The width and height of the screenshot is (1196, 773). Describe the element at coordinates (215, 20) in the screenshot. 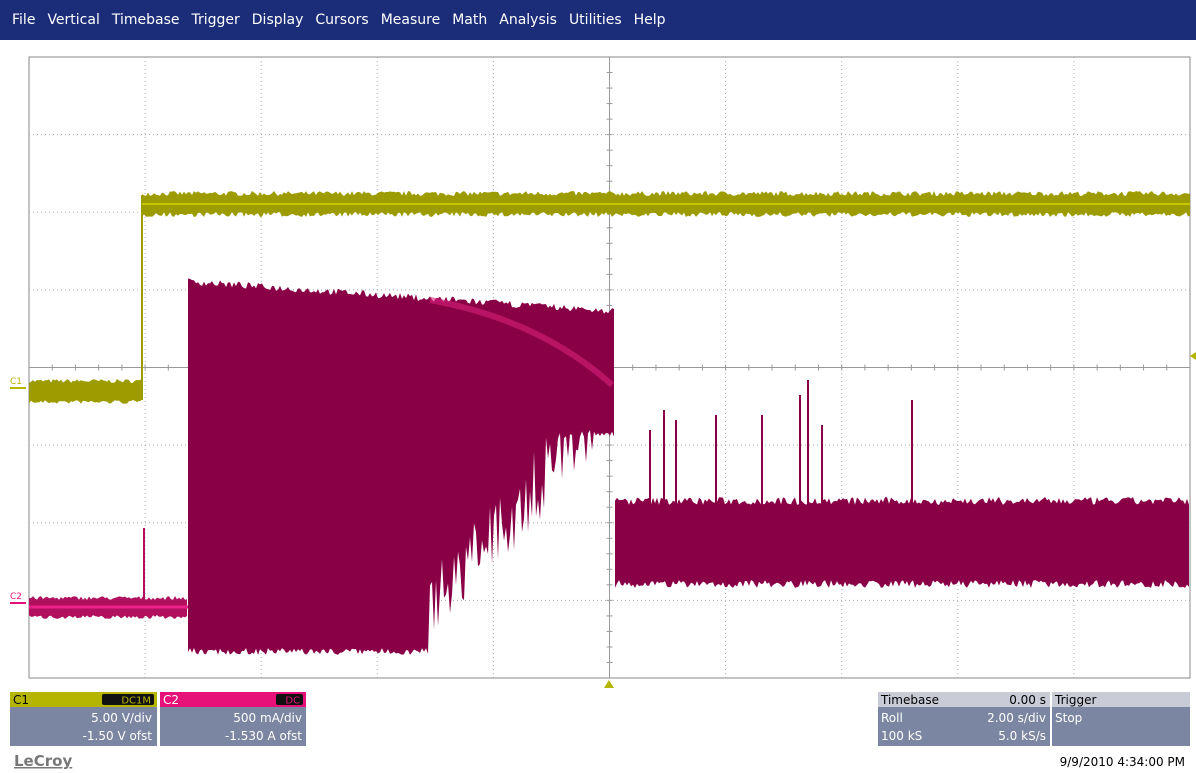

I see `menu-item: Trigger` at that location.